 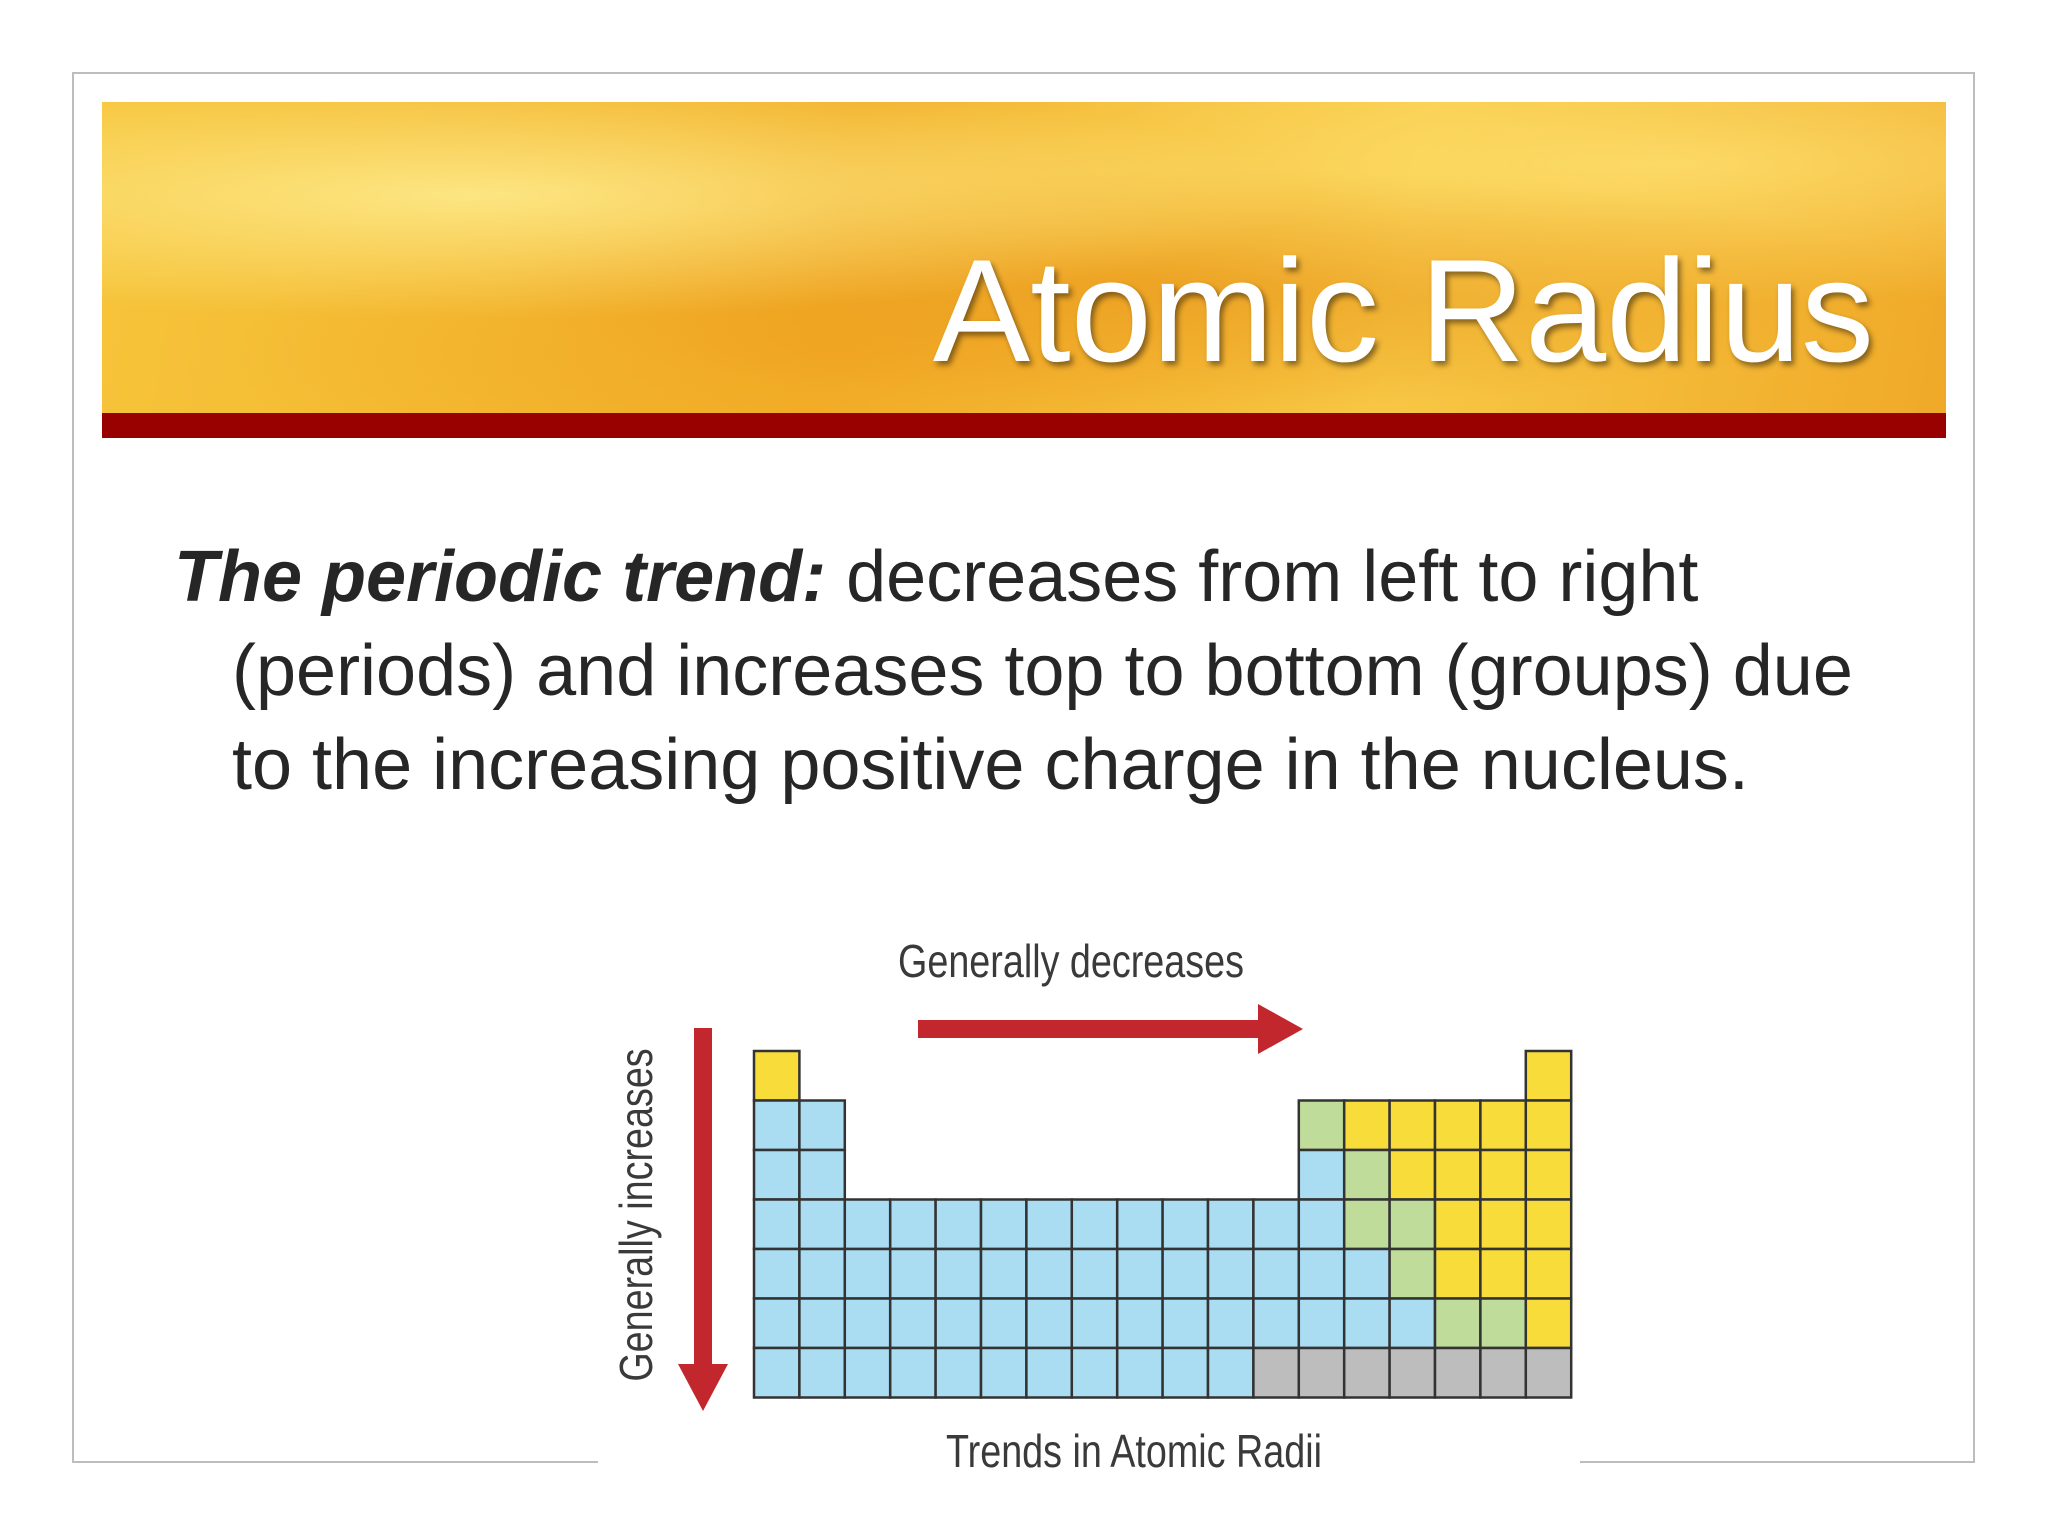 I want to click on caption: Trends in Atomic Radii, so click(x=1134, y=1451).